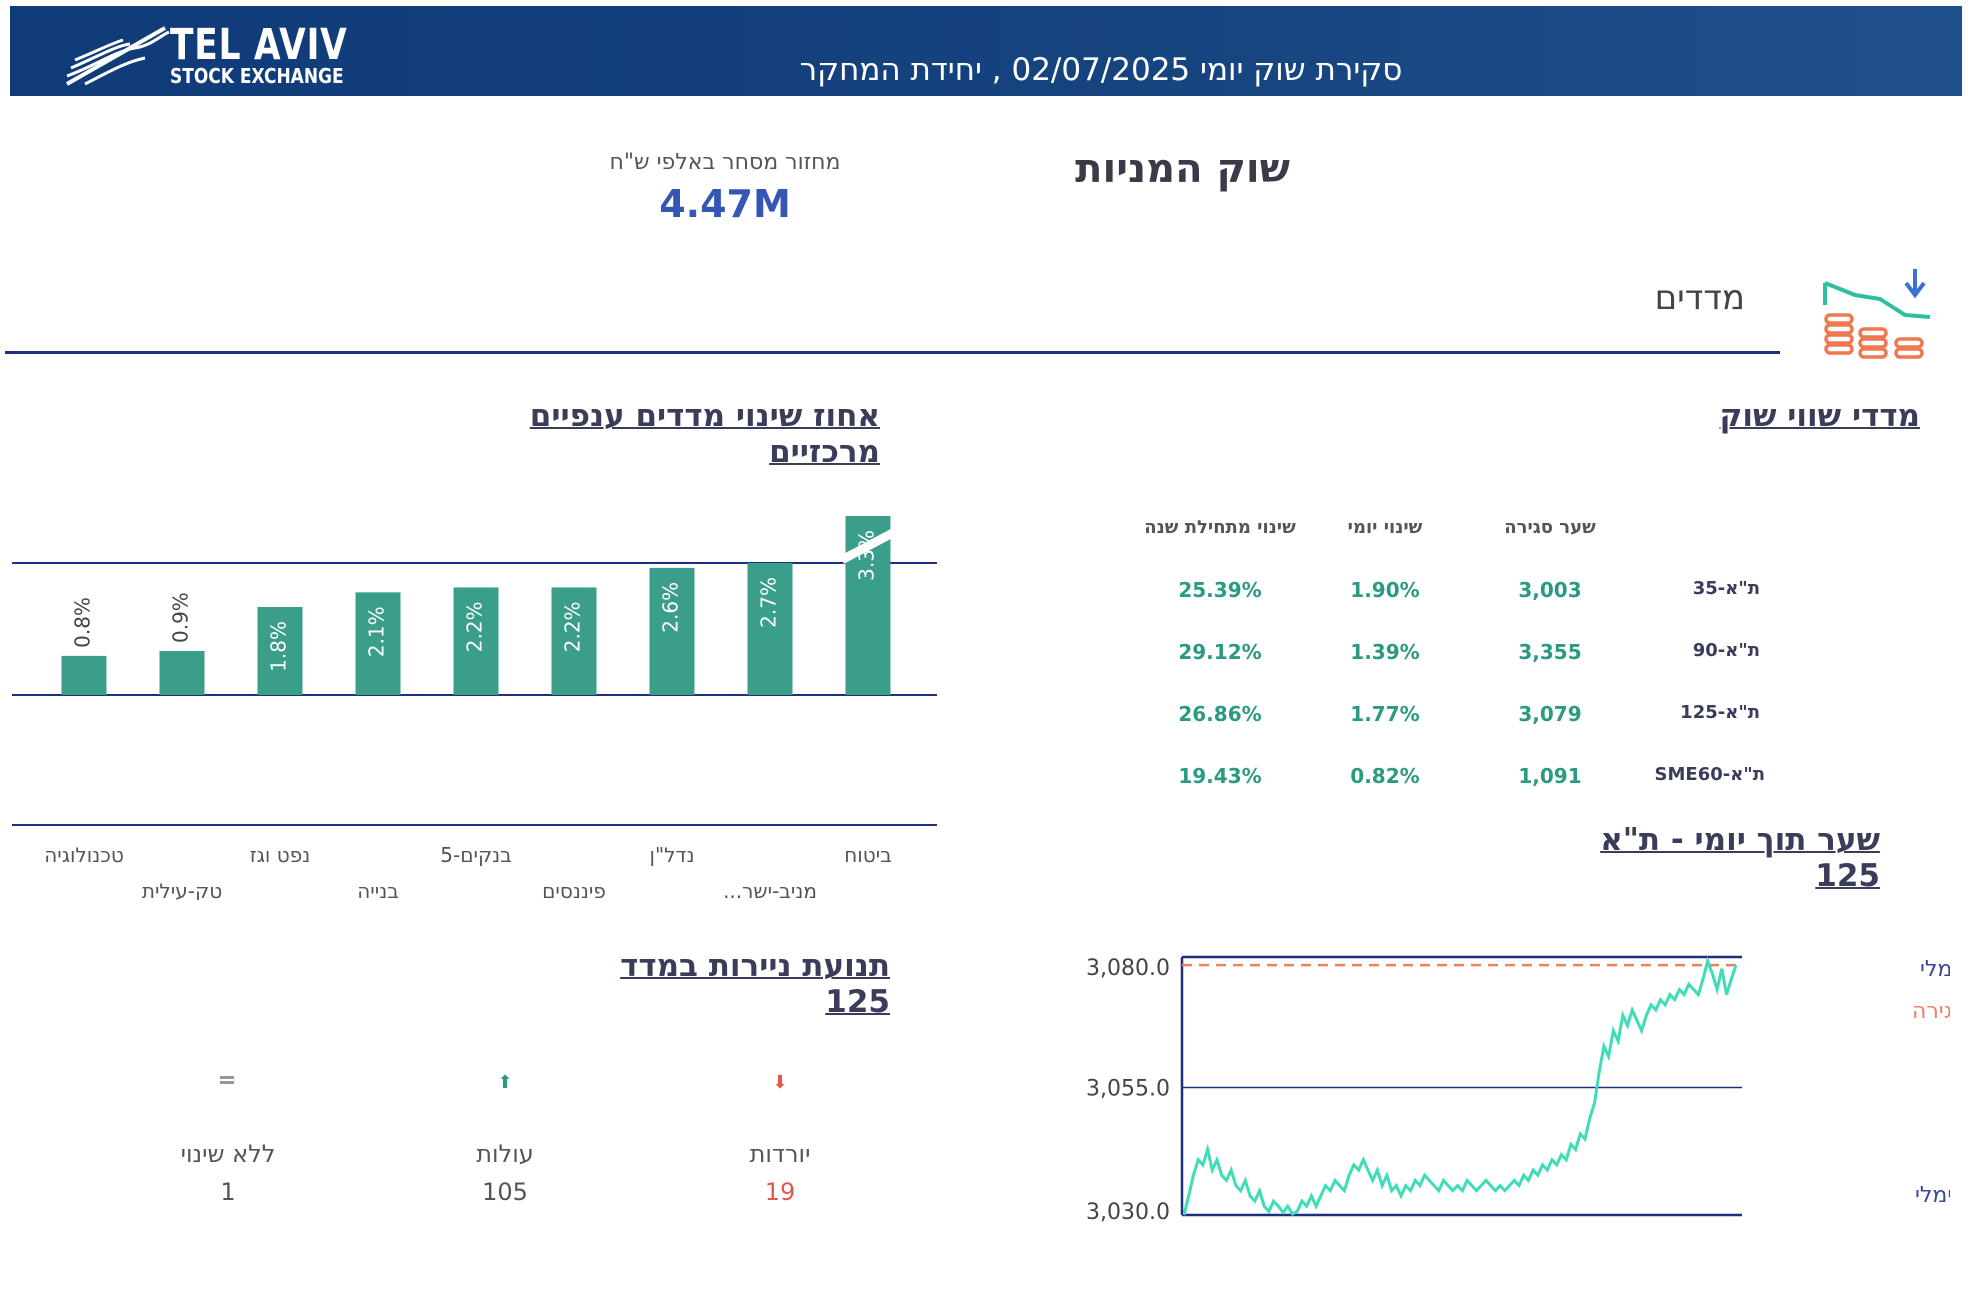 This screenshot has width=1970, height=1298. What do you see at coordinates (1550, 652) in the screenshot?
I see `index-close: 3,355` at bounding box center [1550, 652].